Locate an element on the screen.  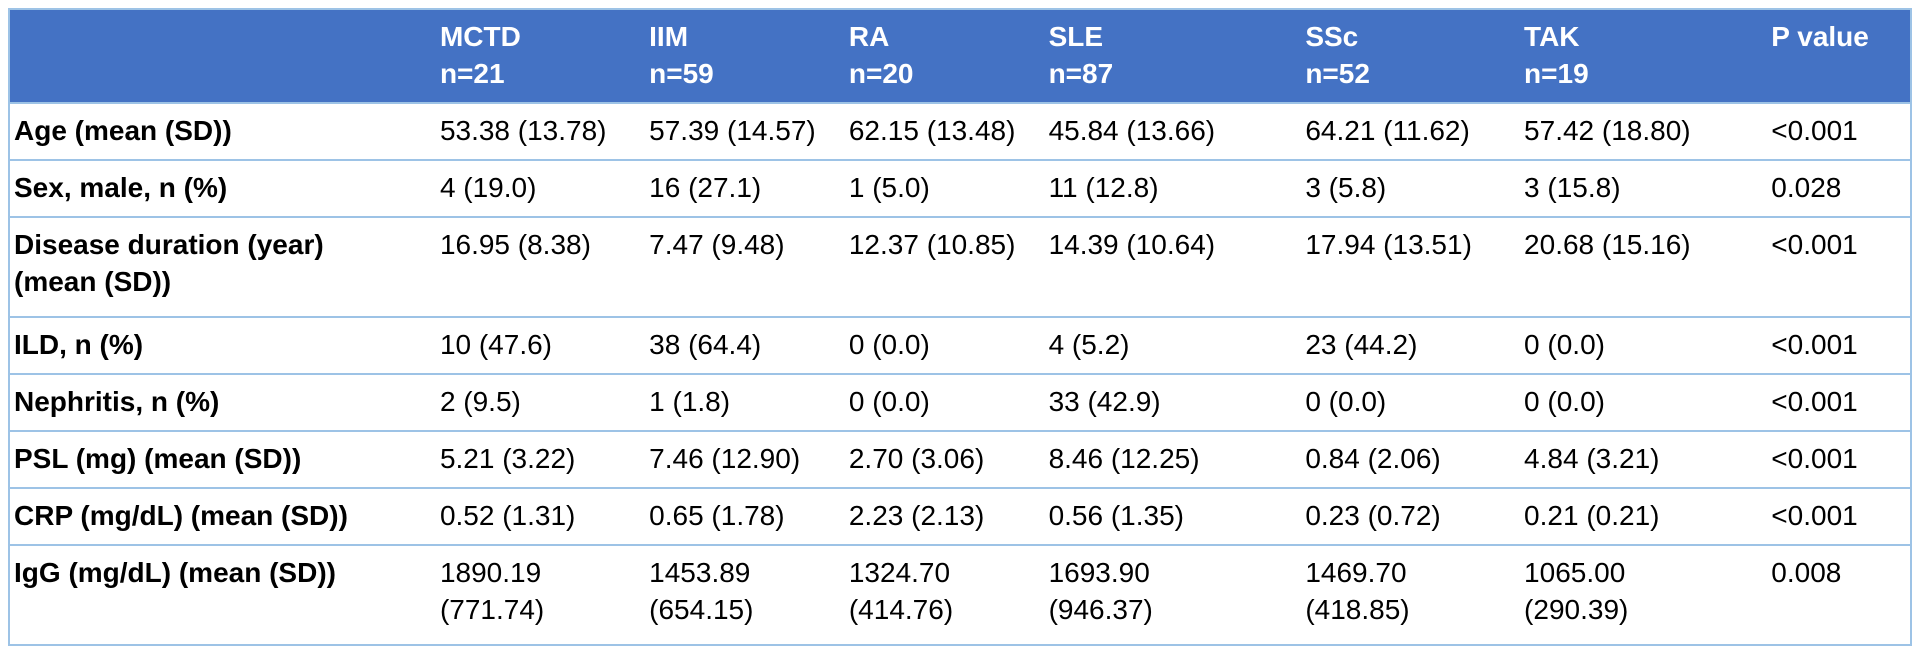
cell-nephritis-sle: 33 (42.9) is located at coordinates (1174, 402).